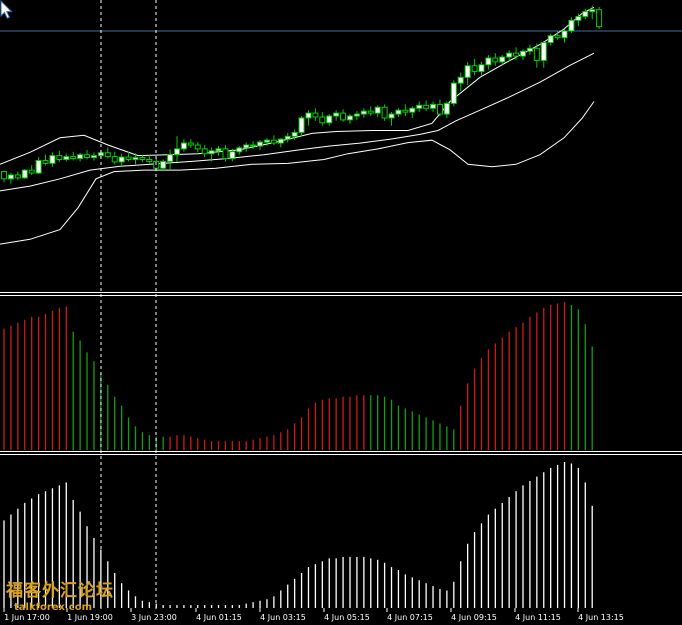 Image resolution: width=682 pixels, height=625 pixels. What do you see at coordinates (6, 9) in the screenshot?
I see `arrow-cursor-icon` at bounding box center [6, 9].